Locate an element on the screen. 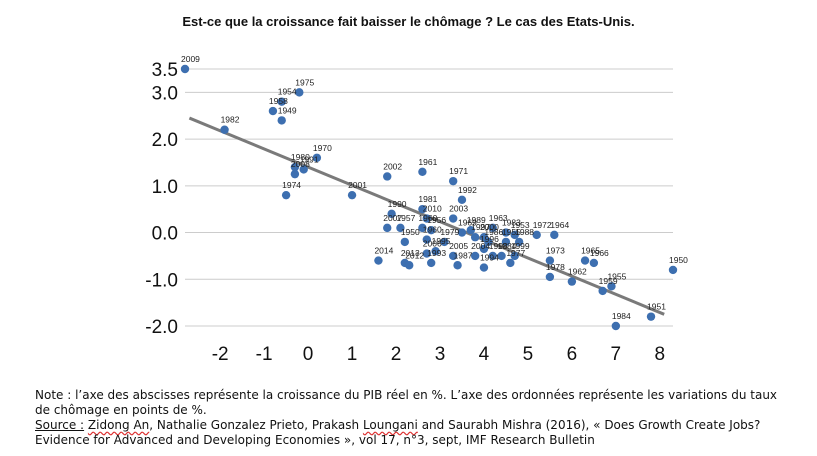 The width and height of the screenshot is (817, 456). source-label: Source : is located at coordinates (60, 425).